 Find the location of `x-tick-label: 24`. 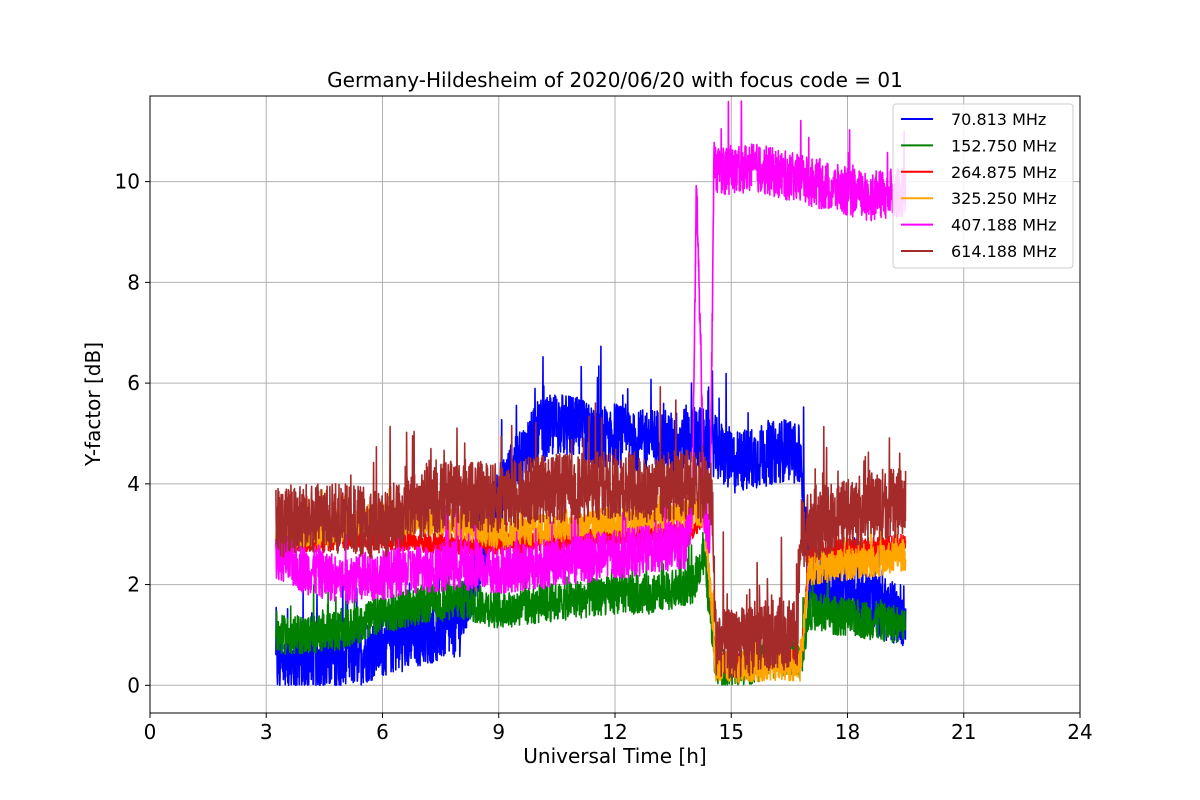

x-tick-label: 24 is located at coordinates (1079, 732).